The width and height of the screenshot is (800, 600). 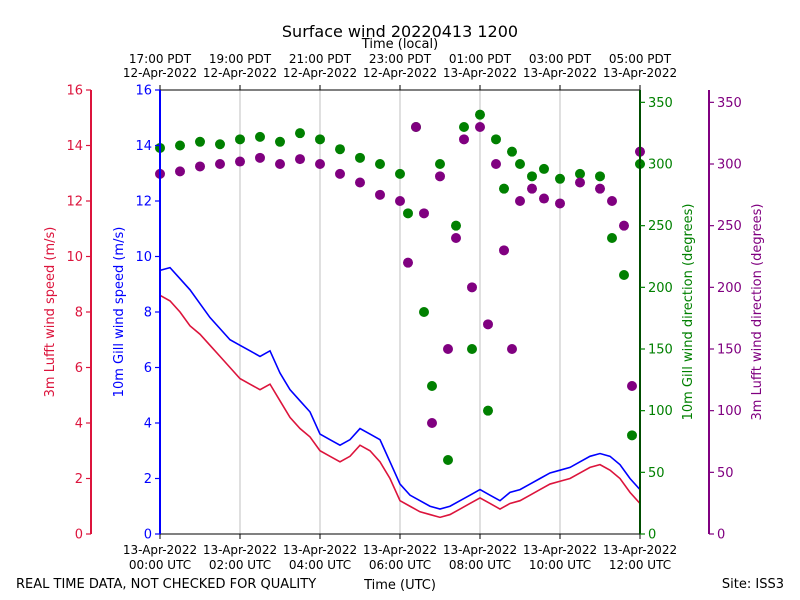 I want to click on gill-speed-tick-label: 6, so click(x=148, y=368).